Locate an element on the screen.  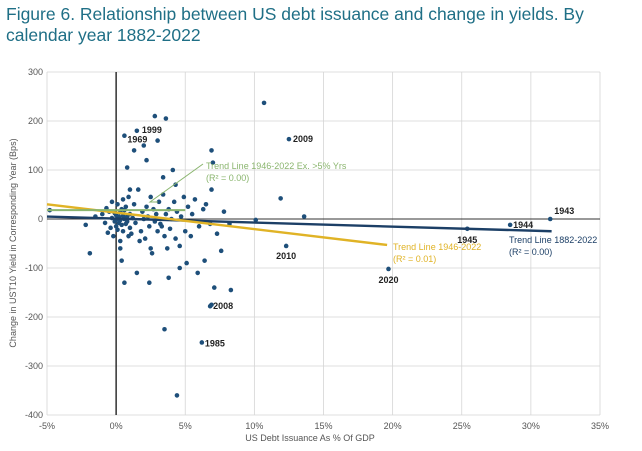
x-tick-label: 0% is located at coordinates (116, 426).